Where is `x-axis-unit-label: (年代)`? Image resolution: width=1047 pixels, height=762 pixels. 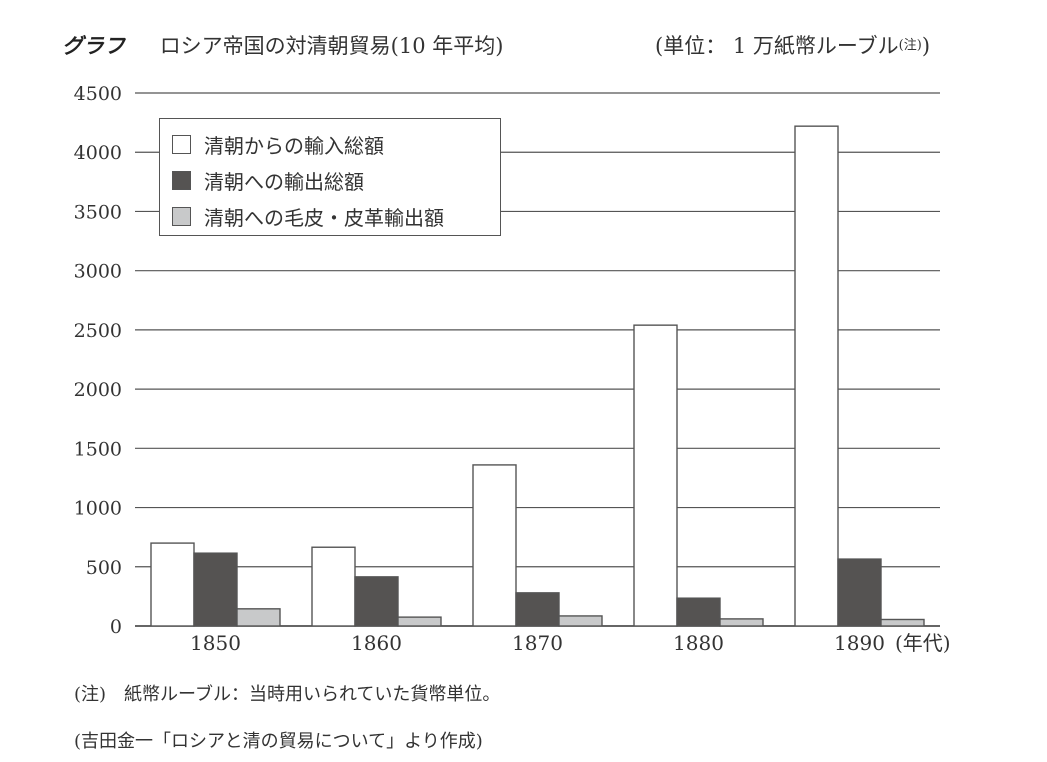
x-axis-unit-label: (年代) is located at coordinates (923, 643).